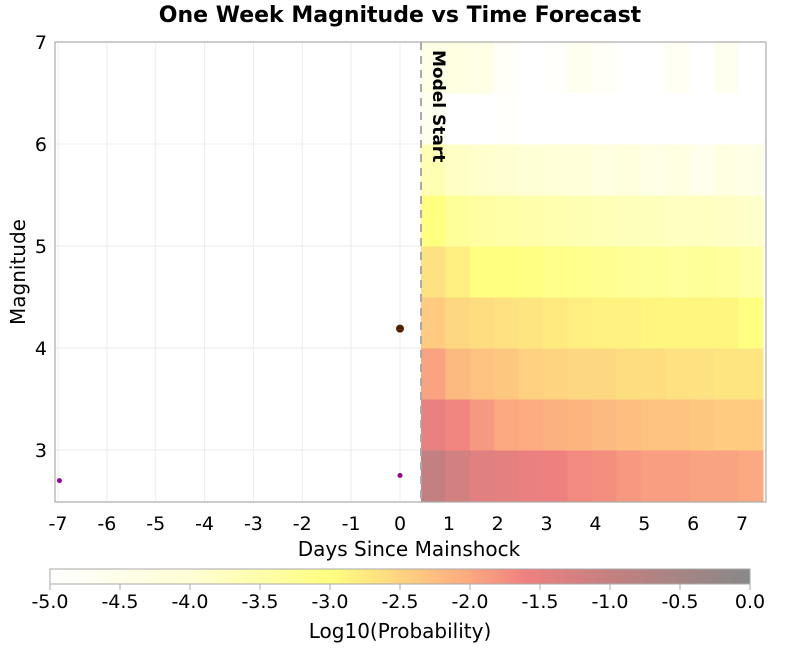 The height and width of the screenshot is (654, 800). What do you see at coordinates (644, 524) in the screenshot?
I see `x-tick-label: 5` at bounding box center [644, 524].